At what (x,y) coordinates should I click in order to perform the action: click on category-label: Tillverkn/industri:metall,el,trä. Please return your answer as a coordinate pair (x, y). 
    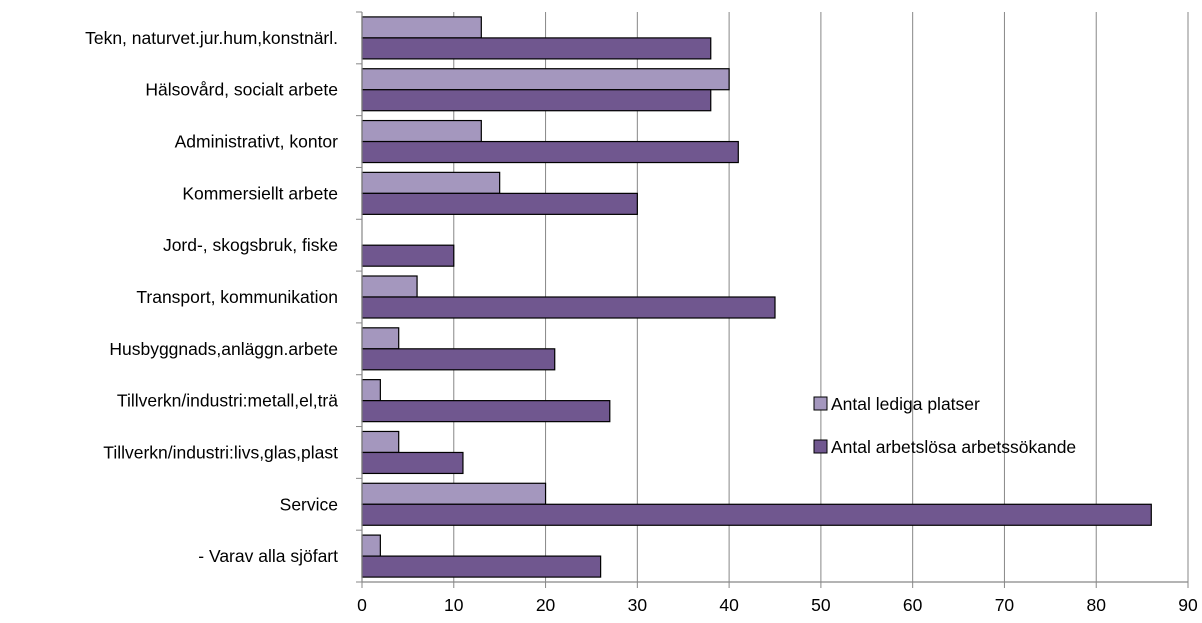
    Looking at the image, I should click on (227, 401).